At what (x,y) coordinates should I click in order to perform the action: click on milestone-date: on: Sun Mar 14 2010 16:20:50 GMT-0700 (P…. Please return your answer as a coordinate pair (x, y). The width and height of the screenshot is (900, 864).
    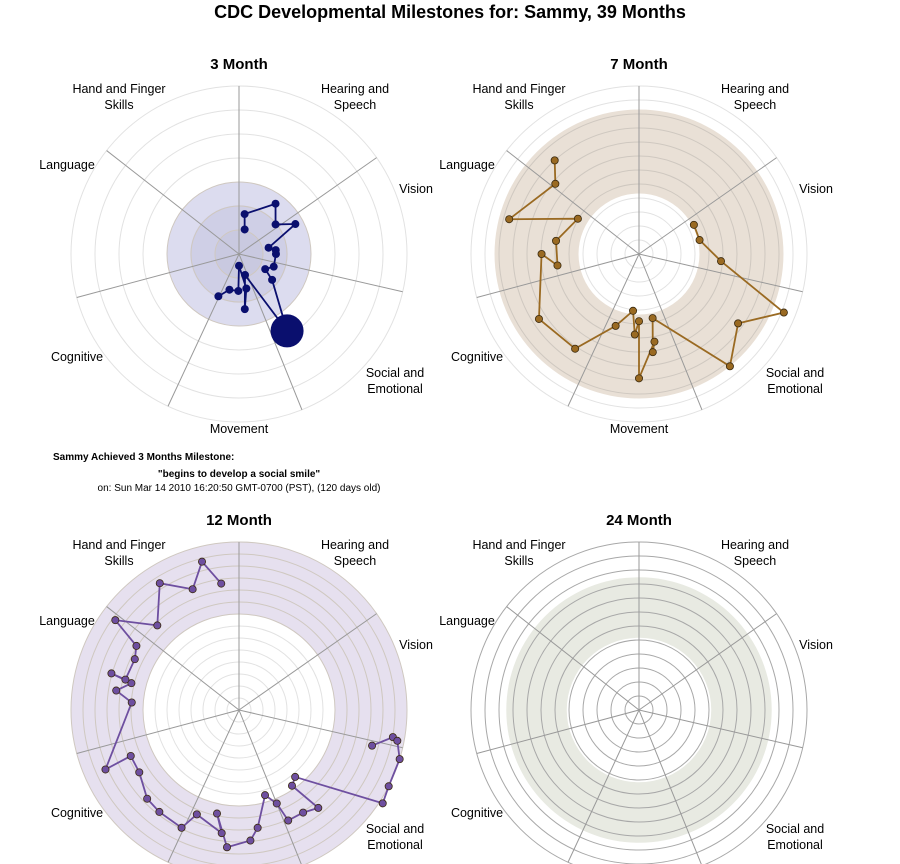
    Looking at the image, I should click on (239, 488).